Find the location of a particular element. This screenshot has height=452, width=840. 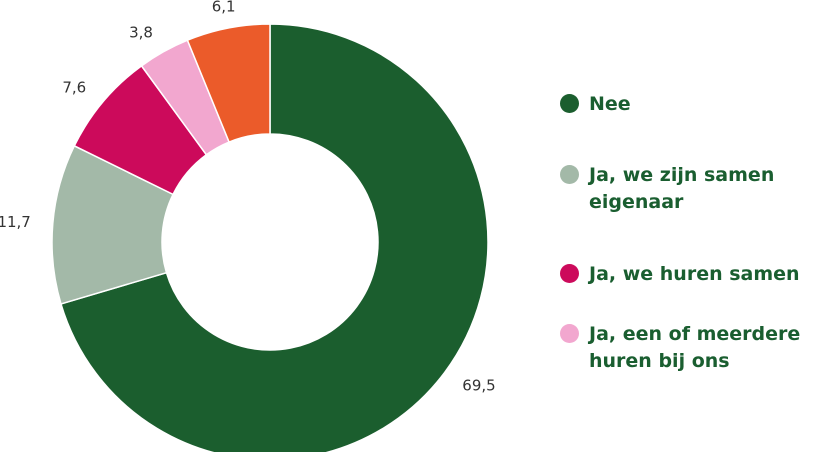

legend-item-nee: Nee is located at coordinates (699, 104).